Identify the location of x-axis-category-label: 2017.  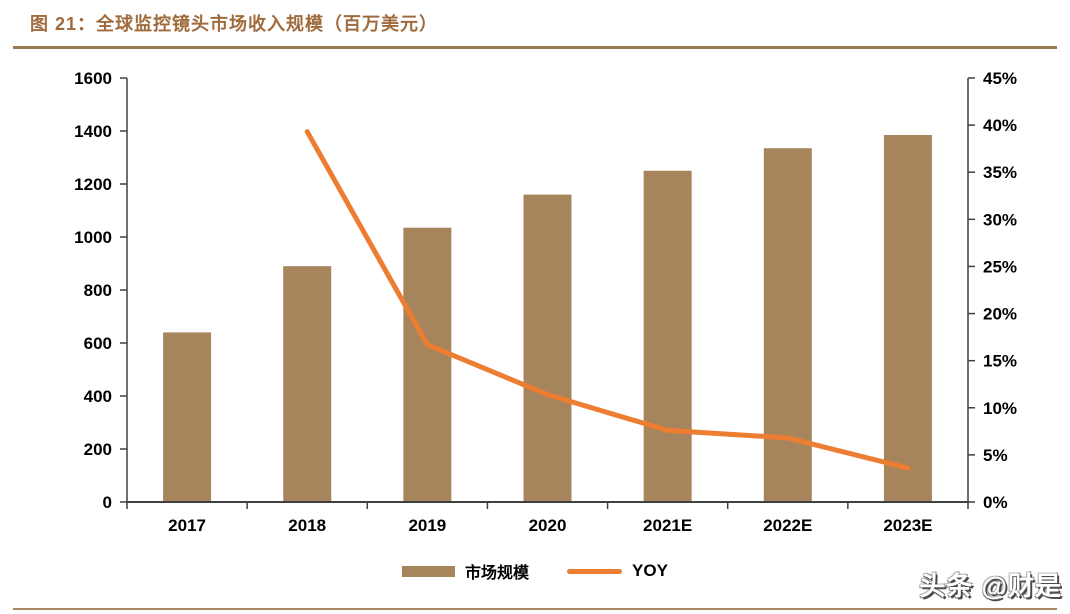
(187, 525).